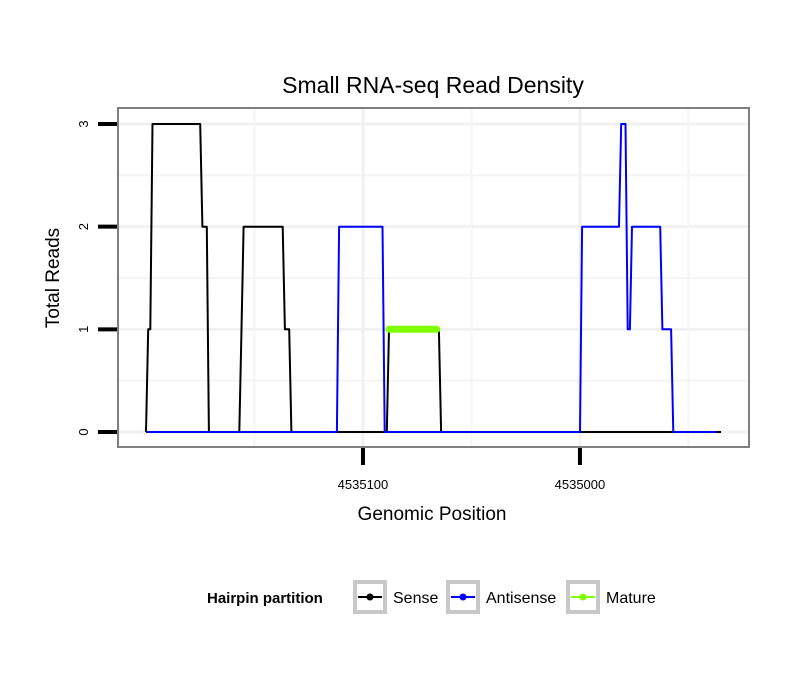  I want to click on legend-label-sense: Sense, so click(415, 598).